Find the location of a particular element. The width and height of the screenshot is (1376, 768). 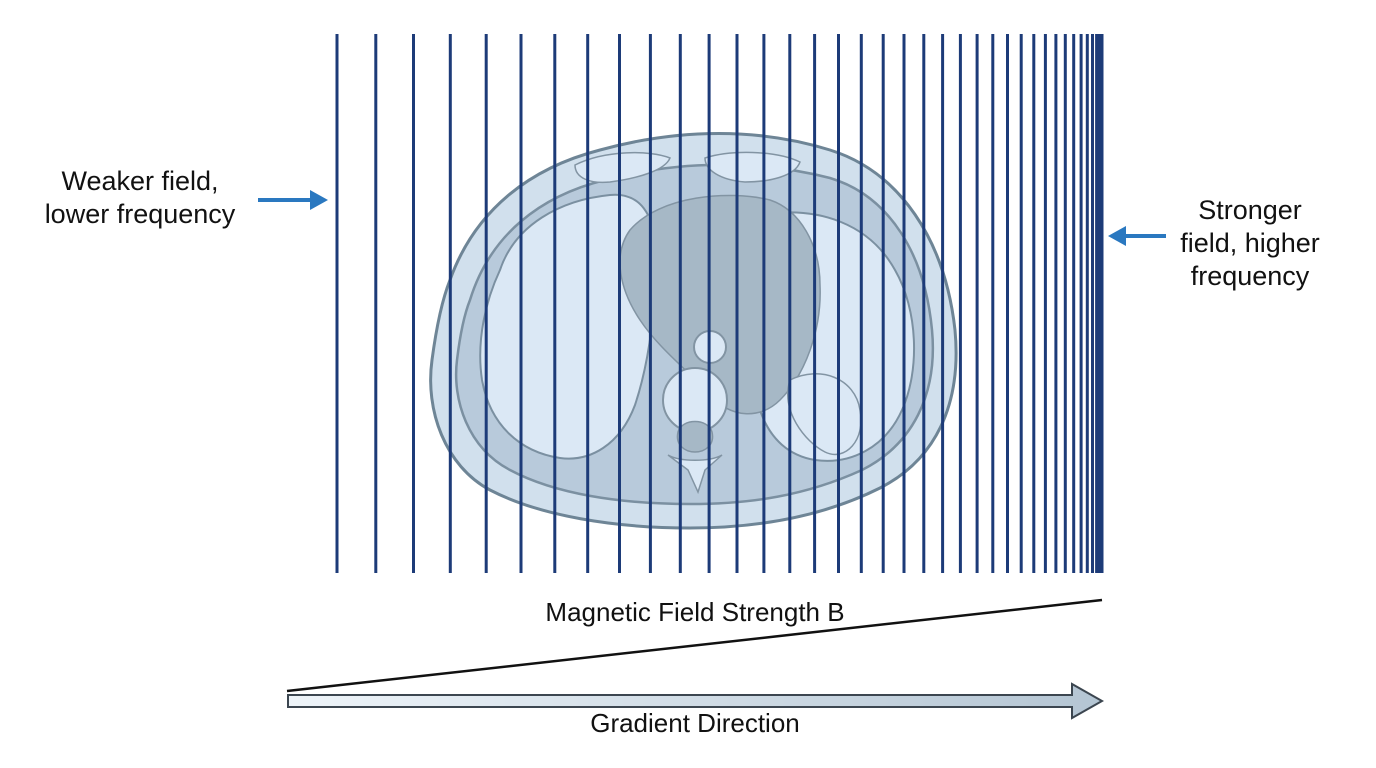

stronger-field-label-line-1: Stronger is located at coordinates (1250, 210).